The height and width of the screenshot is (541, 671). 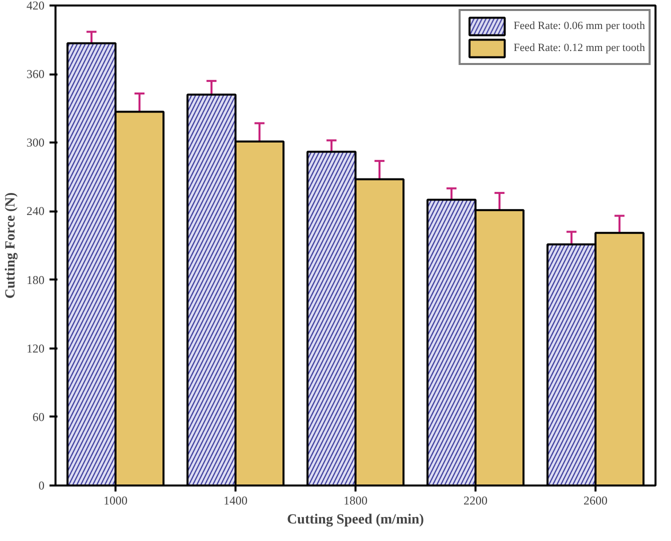 What do you see at coordinates (236, 501) in the screenshot?
I see `x-tick-label: 1400` at bounding box center [236, 501].